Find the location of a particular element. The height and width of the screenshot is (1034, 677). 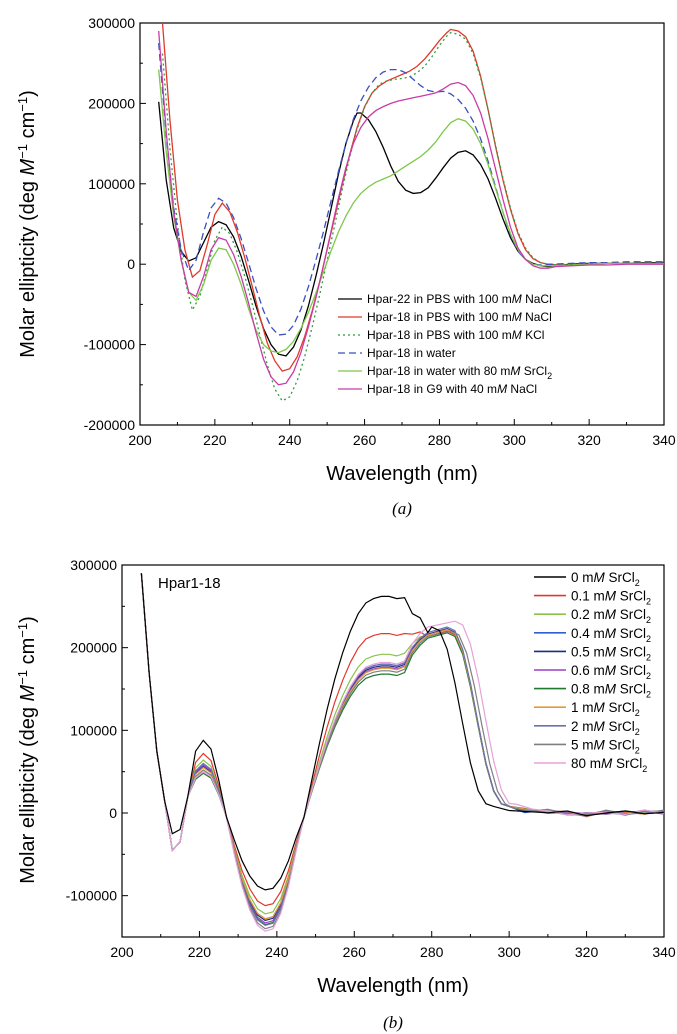

panel-b-y-tick-label: 100000 is located at coordinates (93, 730).